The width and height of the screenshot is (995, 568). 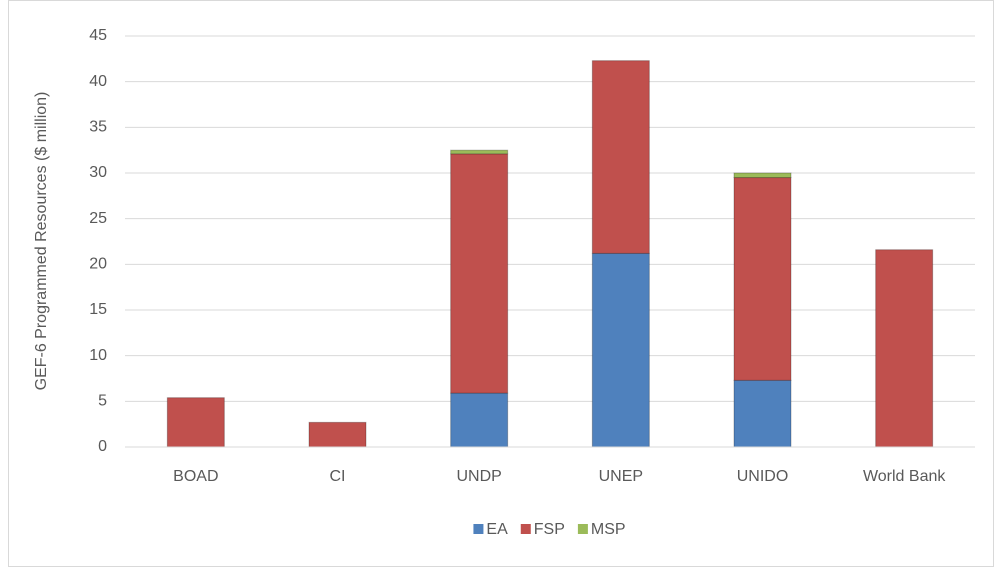 What do you see at coordinates (98, 81) in the screenshot?
I see `y-tick-label: 40` at bounding box center [98, 81].